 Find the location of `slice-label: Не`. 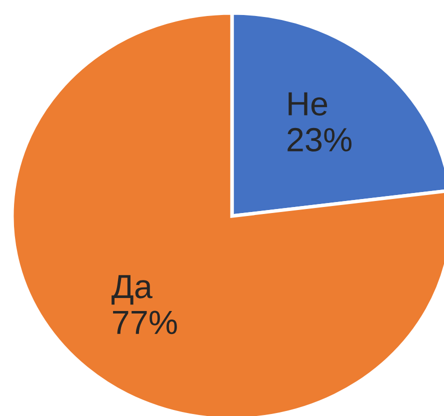

slice-label: Не is located at coordinates (308, 104).